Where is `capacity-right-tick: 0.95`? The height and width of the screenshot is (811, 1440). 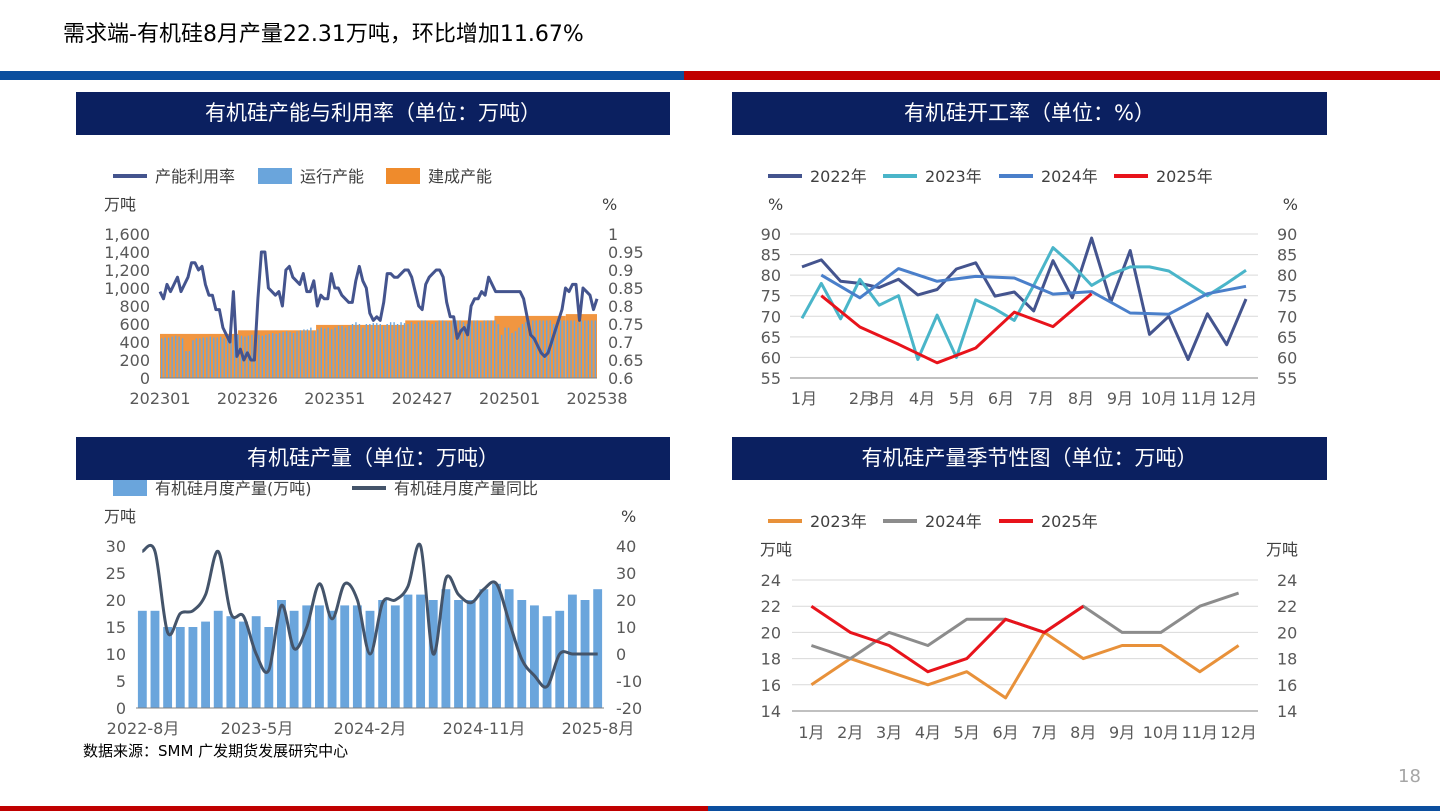 capacity-right-tick: 0.95 is located at coordinates (626, 252).